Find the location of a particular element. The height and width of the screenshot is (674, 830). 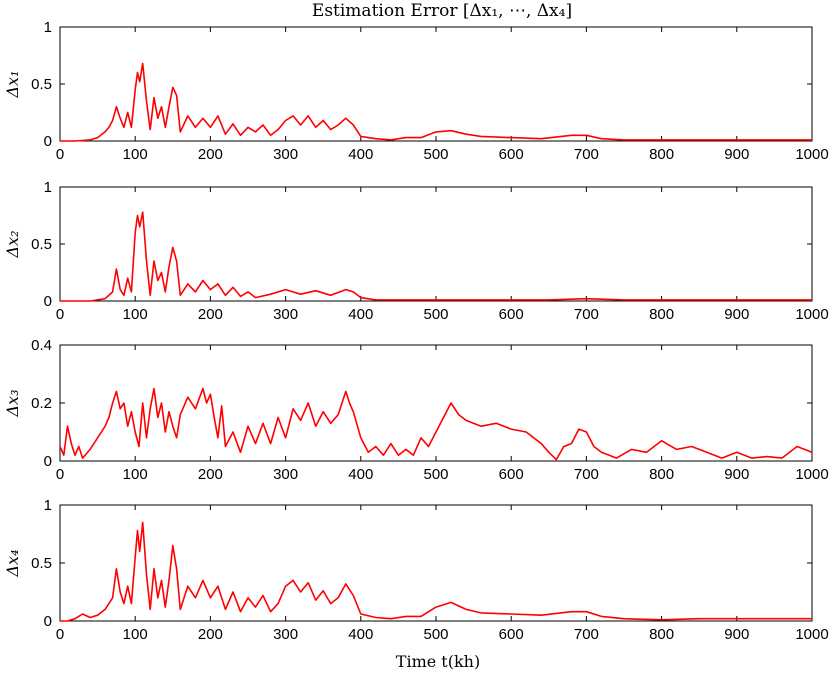

x-axis-label: Time t(kh) is located at coordinates (438, 661).